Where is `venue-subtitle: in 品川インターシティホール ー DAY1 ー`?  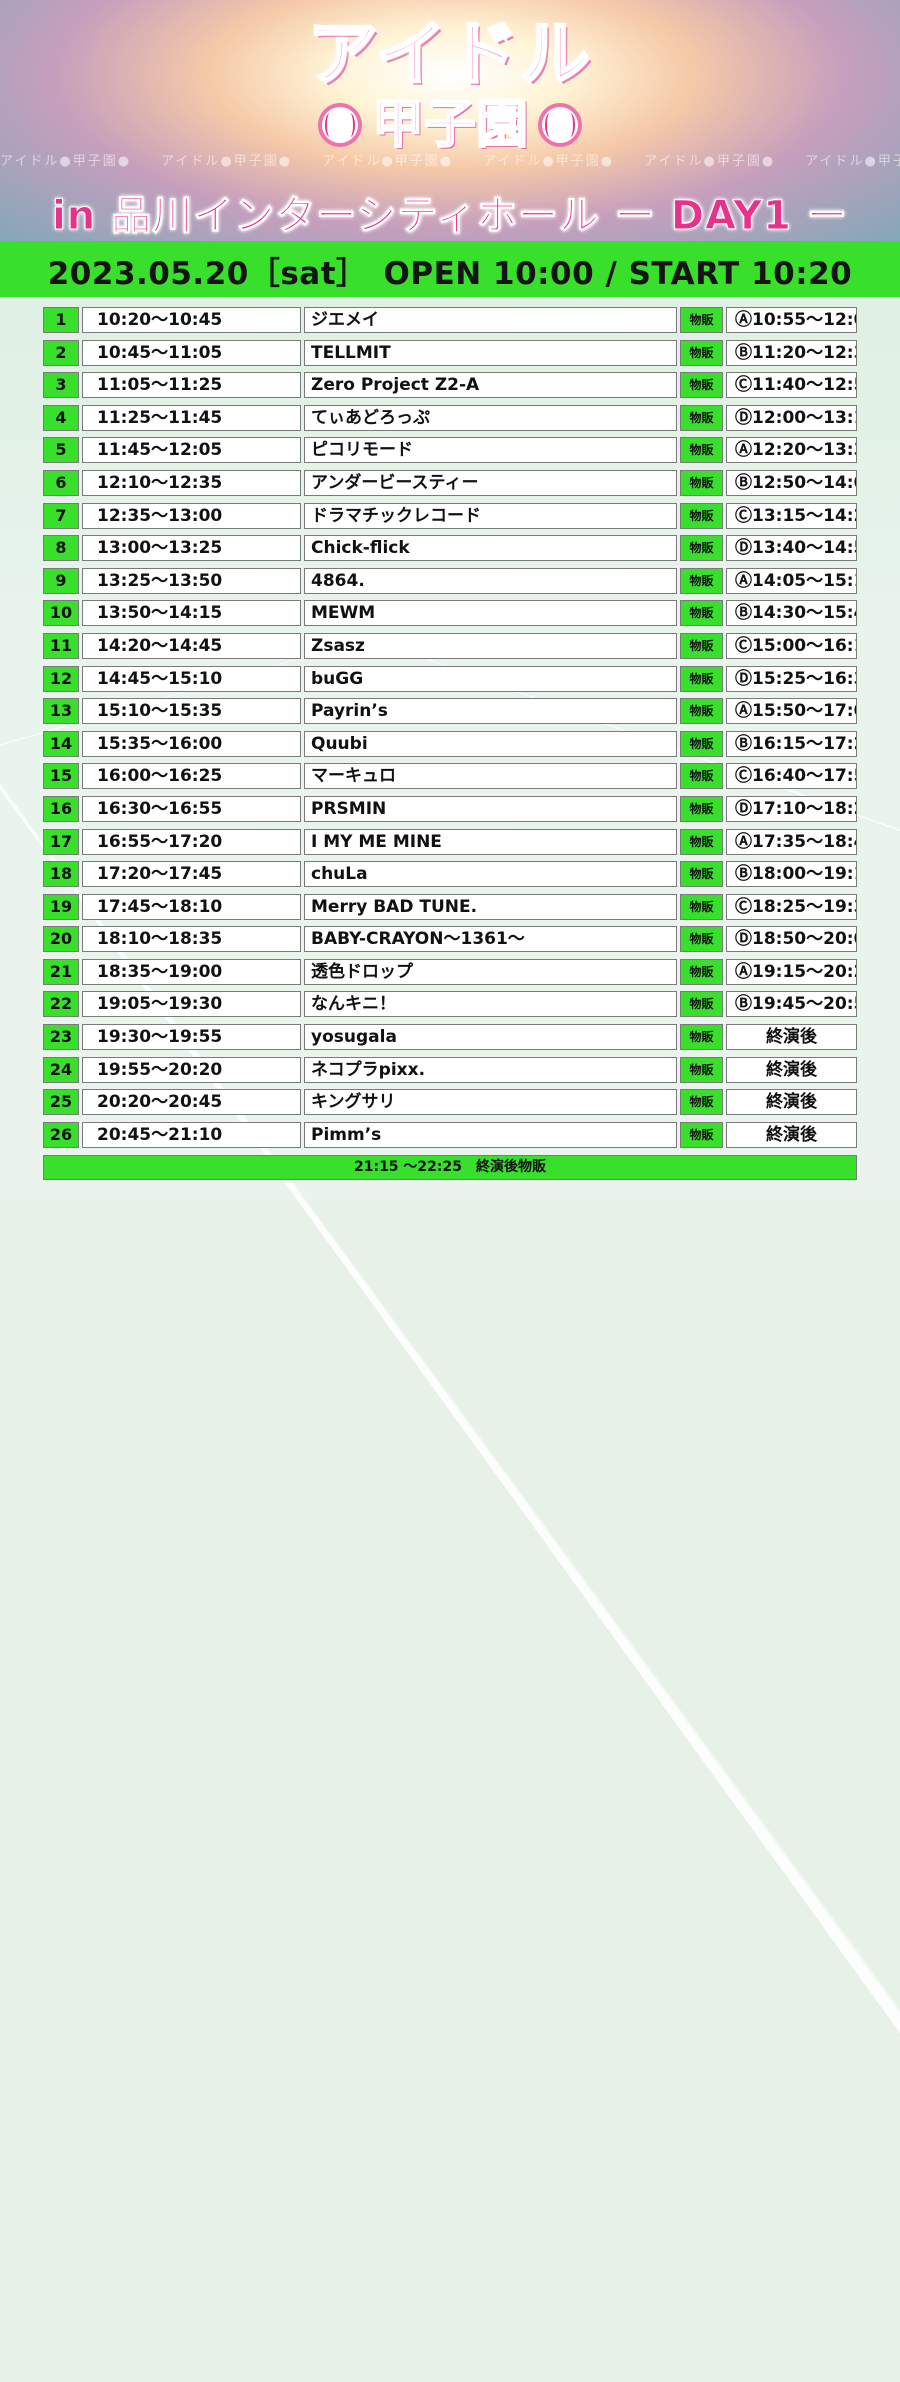 venue-subtitle: in 品川インターシティホール ー DAY1 ー is located at coordinates (450, 216).